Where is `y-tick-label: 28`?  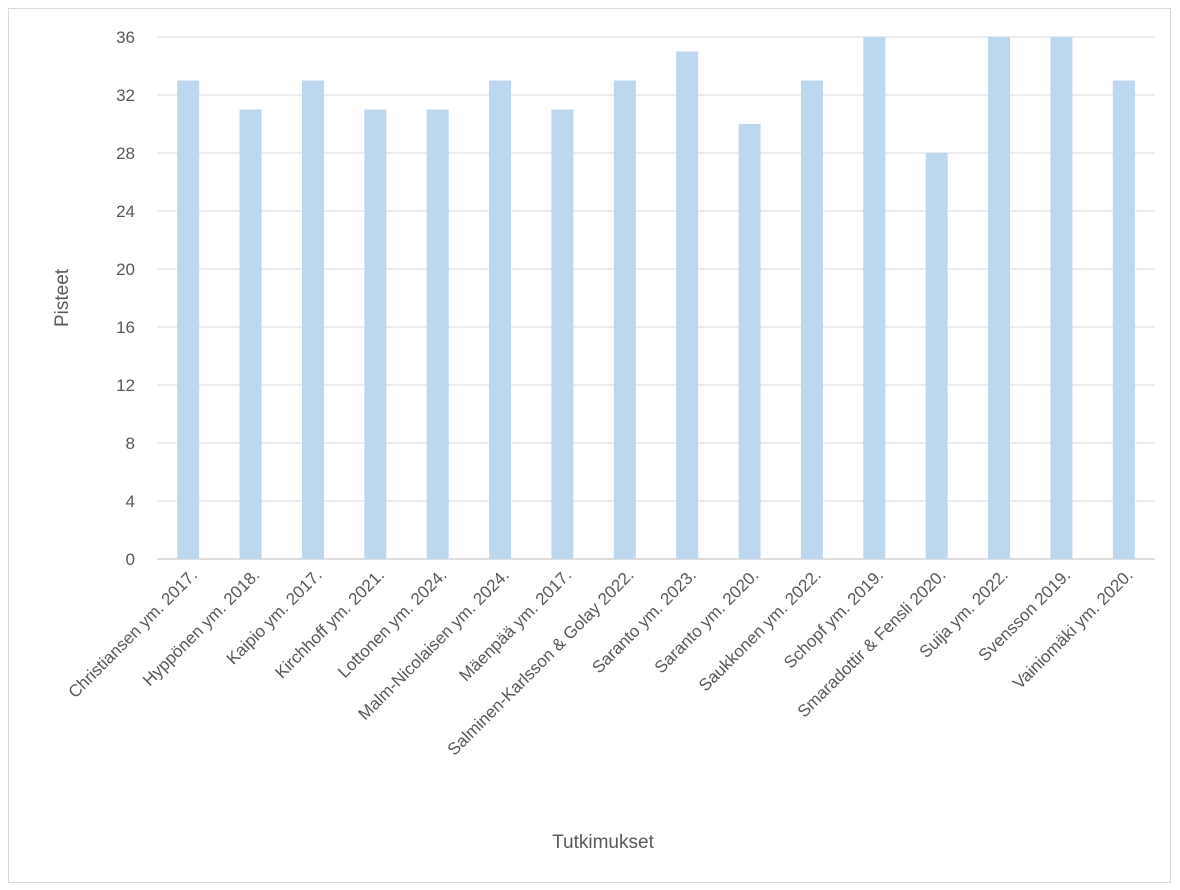
y-tick-label: 28 is located at coordinates (125, 153).